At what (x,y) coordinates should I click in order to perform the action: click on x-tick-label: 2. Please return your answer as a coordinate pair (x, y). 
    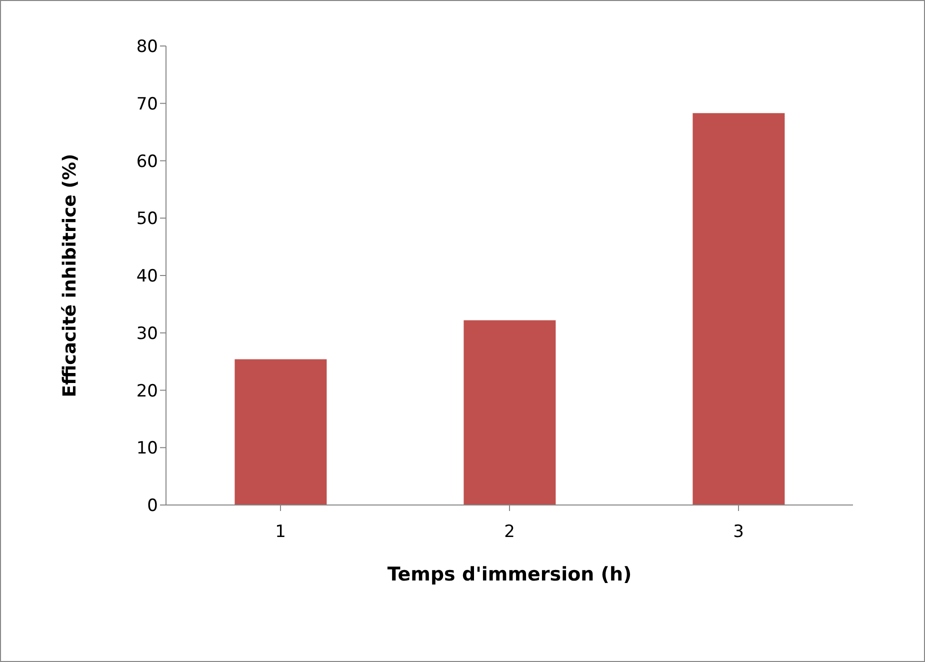
    Looking at the image, I should click on (509, 532).